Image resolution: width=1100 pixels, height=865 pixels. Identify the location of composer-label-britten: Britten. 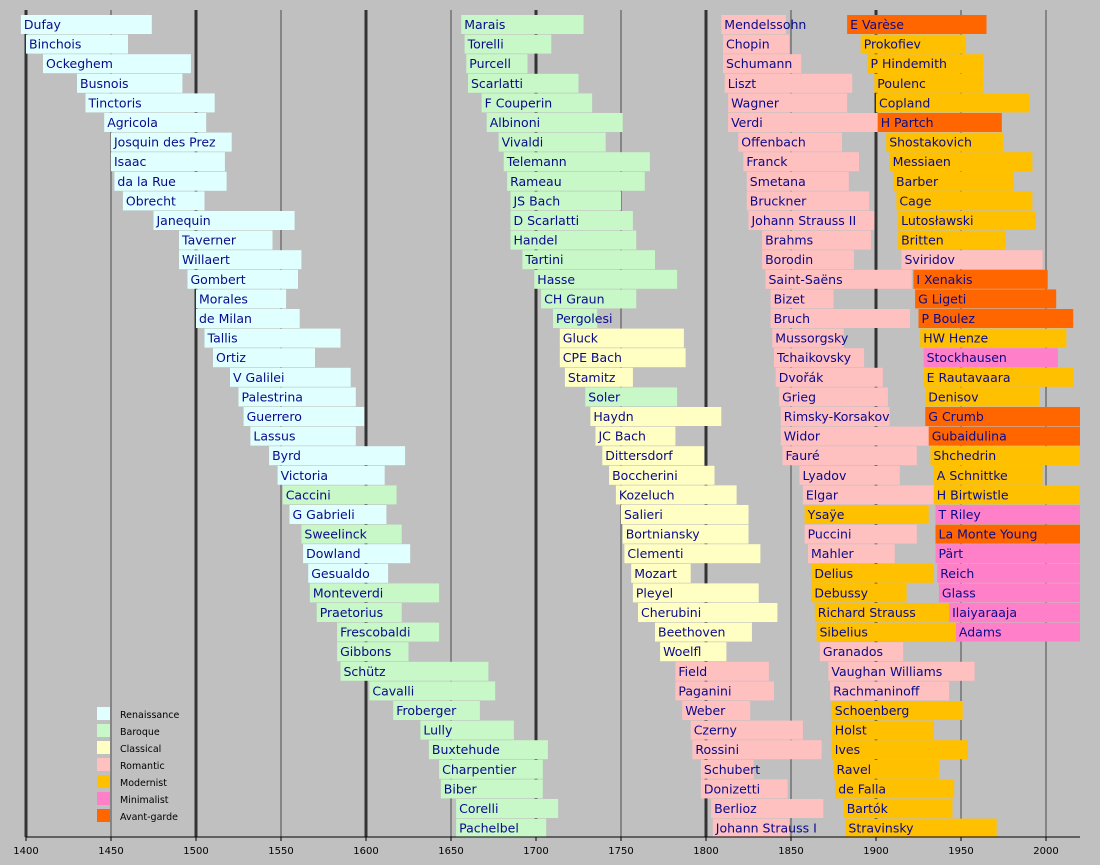
(922, 240).